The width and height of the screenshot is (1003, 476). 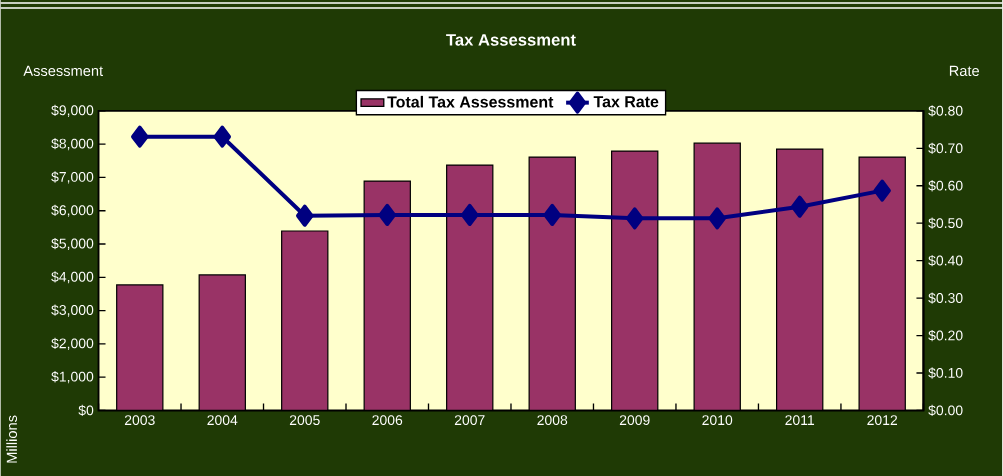 What do you see at coordinates (945, 373) in the screenshot?
I see `y2-tick-label: $0.10` at bounding box center [945, 373].